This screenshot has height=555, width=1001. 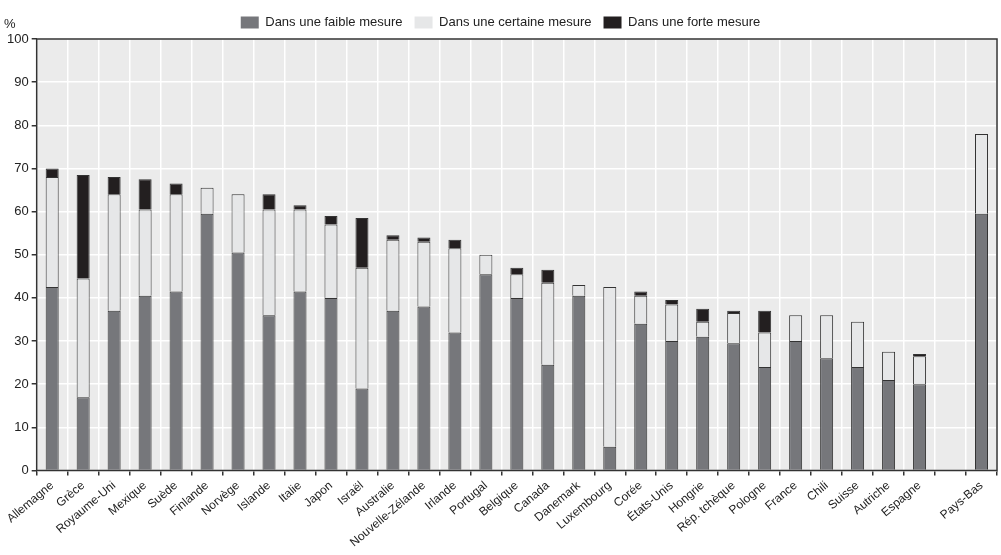 I want to click on y-tick-label: 90, so click(x=21, y=81).